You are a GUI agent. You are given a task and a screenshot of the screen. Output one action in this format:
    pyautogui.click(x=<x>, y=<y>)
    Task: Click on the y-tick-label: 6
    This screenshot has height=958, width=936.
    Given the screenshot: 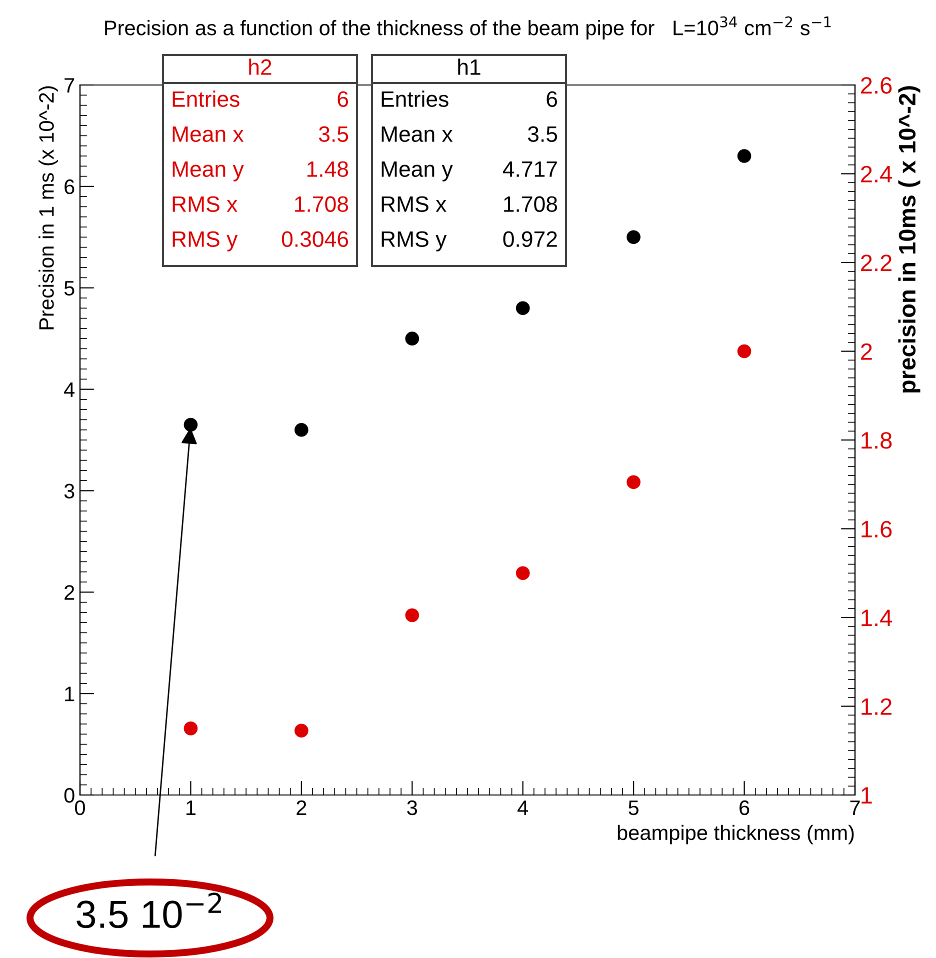 What is the action you would take?
    pyautogui.click(x=69, y=186)
    